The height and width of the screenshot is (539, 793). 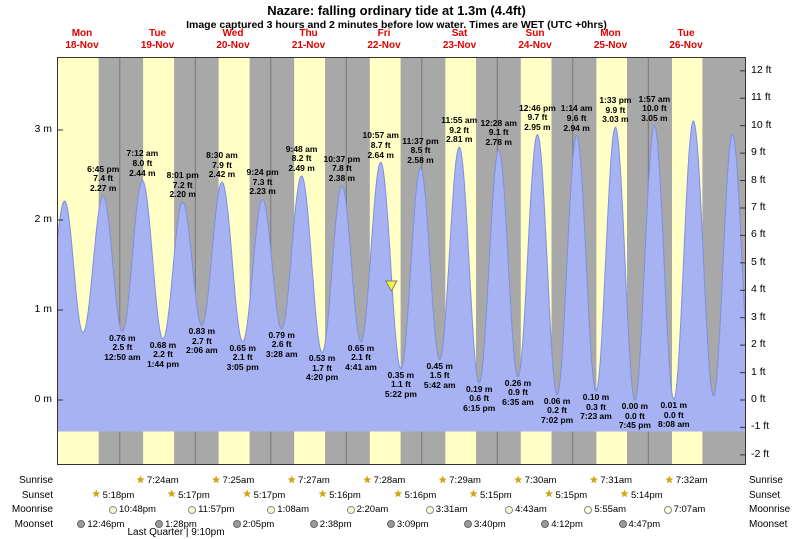 I want to click on ft-axis-label: 9 ft, so click(x=758, y=152).